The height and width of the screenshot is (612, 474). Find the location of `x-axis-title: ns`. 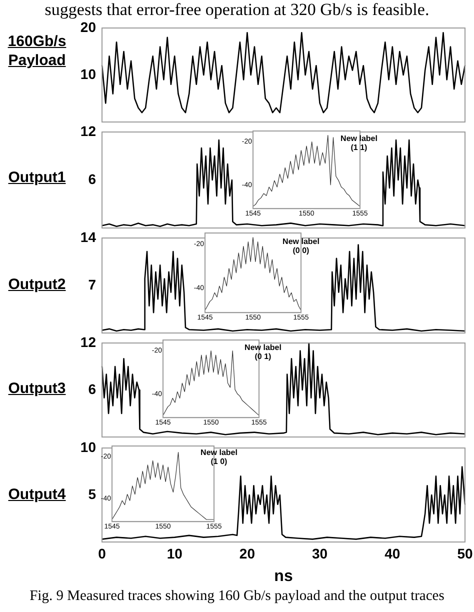

x-axis-title: ns is located at coordinates (283, 576).